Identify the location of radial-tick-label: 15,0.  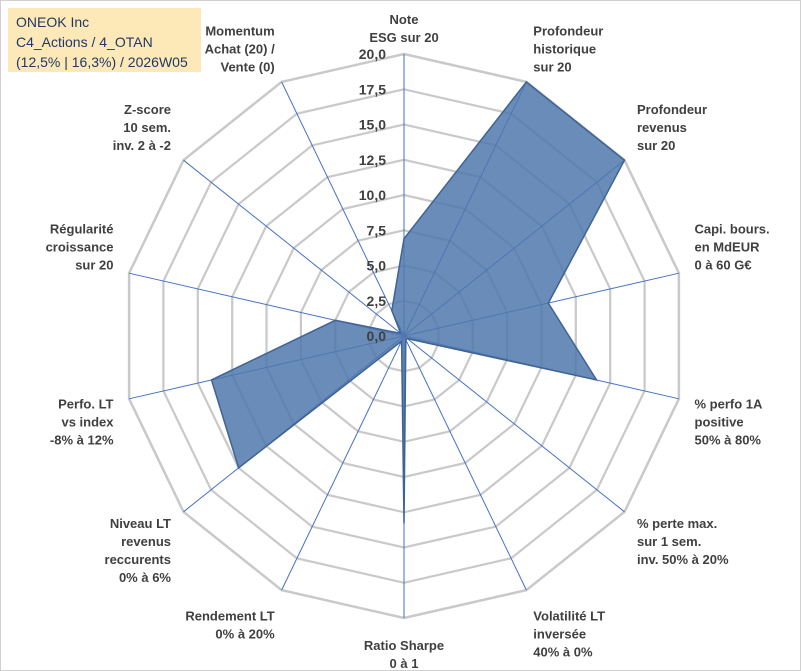
(372, 125).